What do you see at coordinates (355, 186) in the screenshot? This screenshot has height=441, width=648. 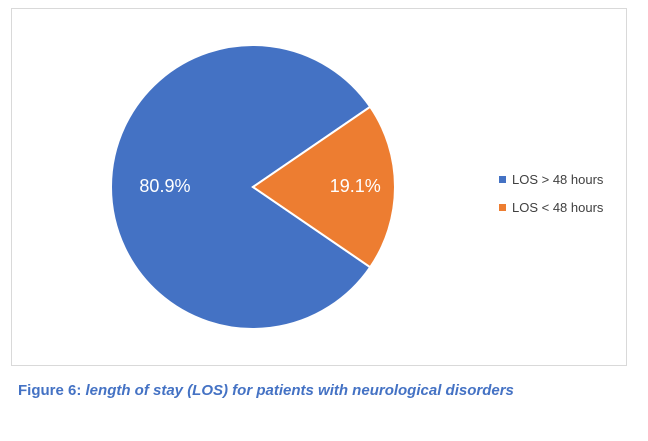 I see `data-label-los-under-48: 19.1%` at bounding box center [355, 186].